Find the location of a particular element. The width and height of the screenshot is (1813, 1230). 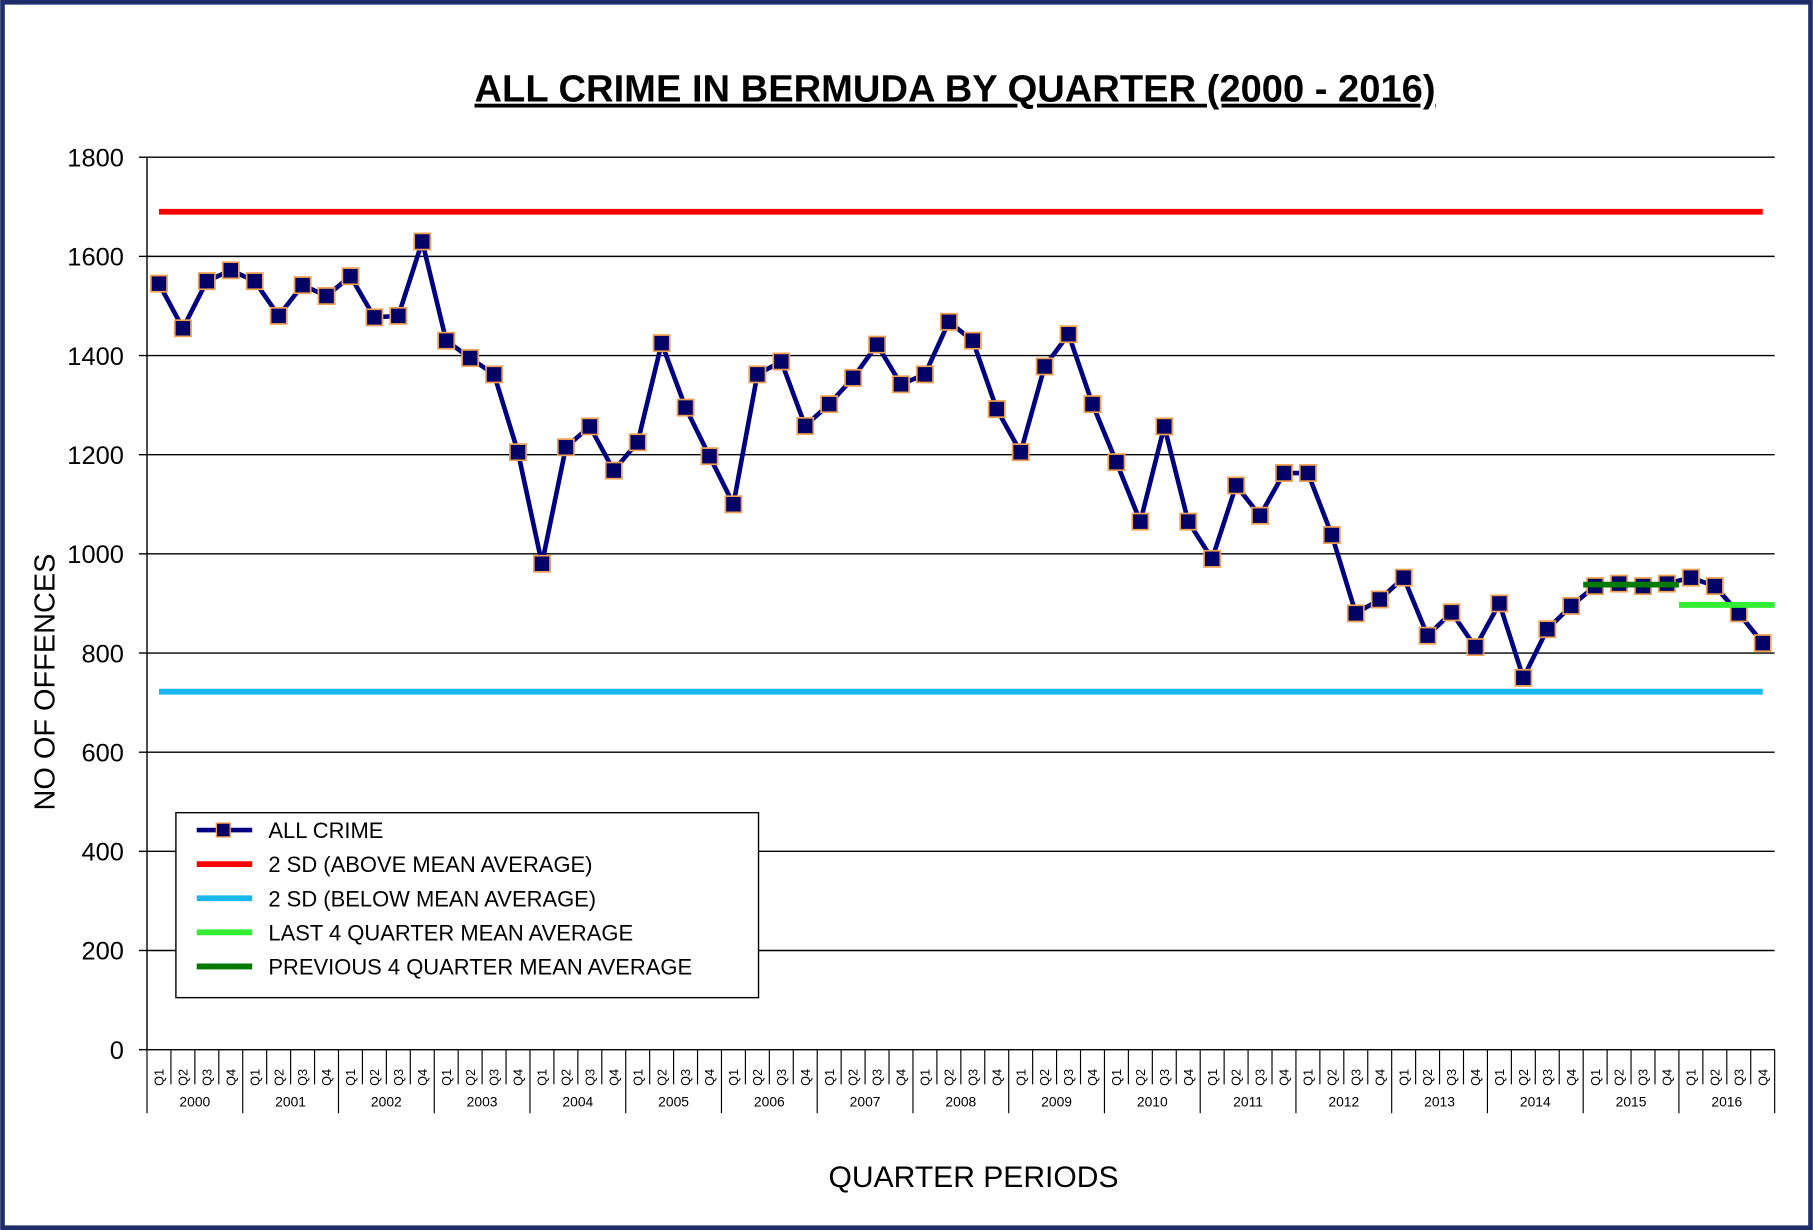

x-axis-label: QUARTER PERIODS is located at coordinates (974, 1177).